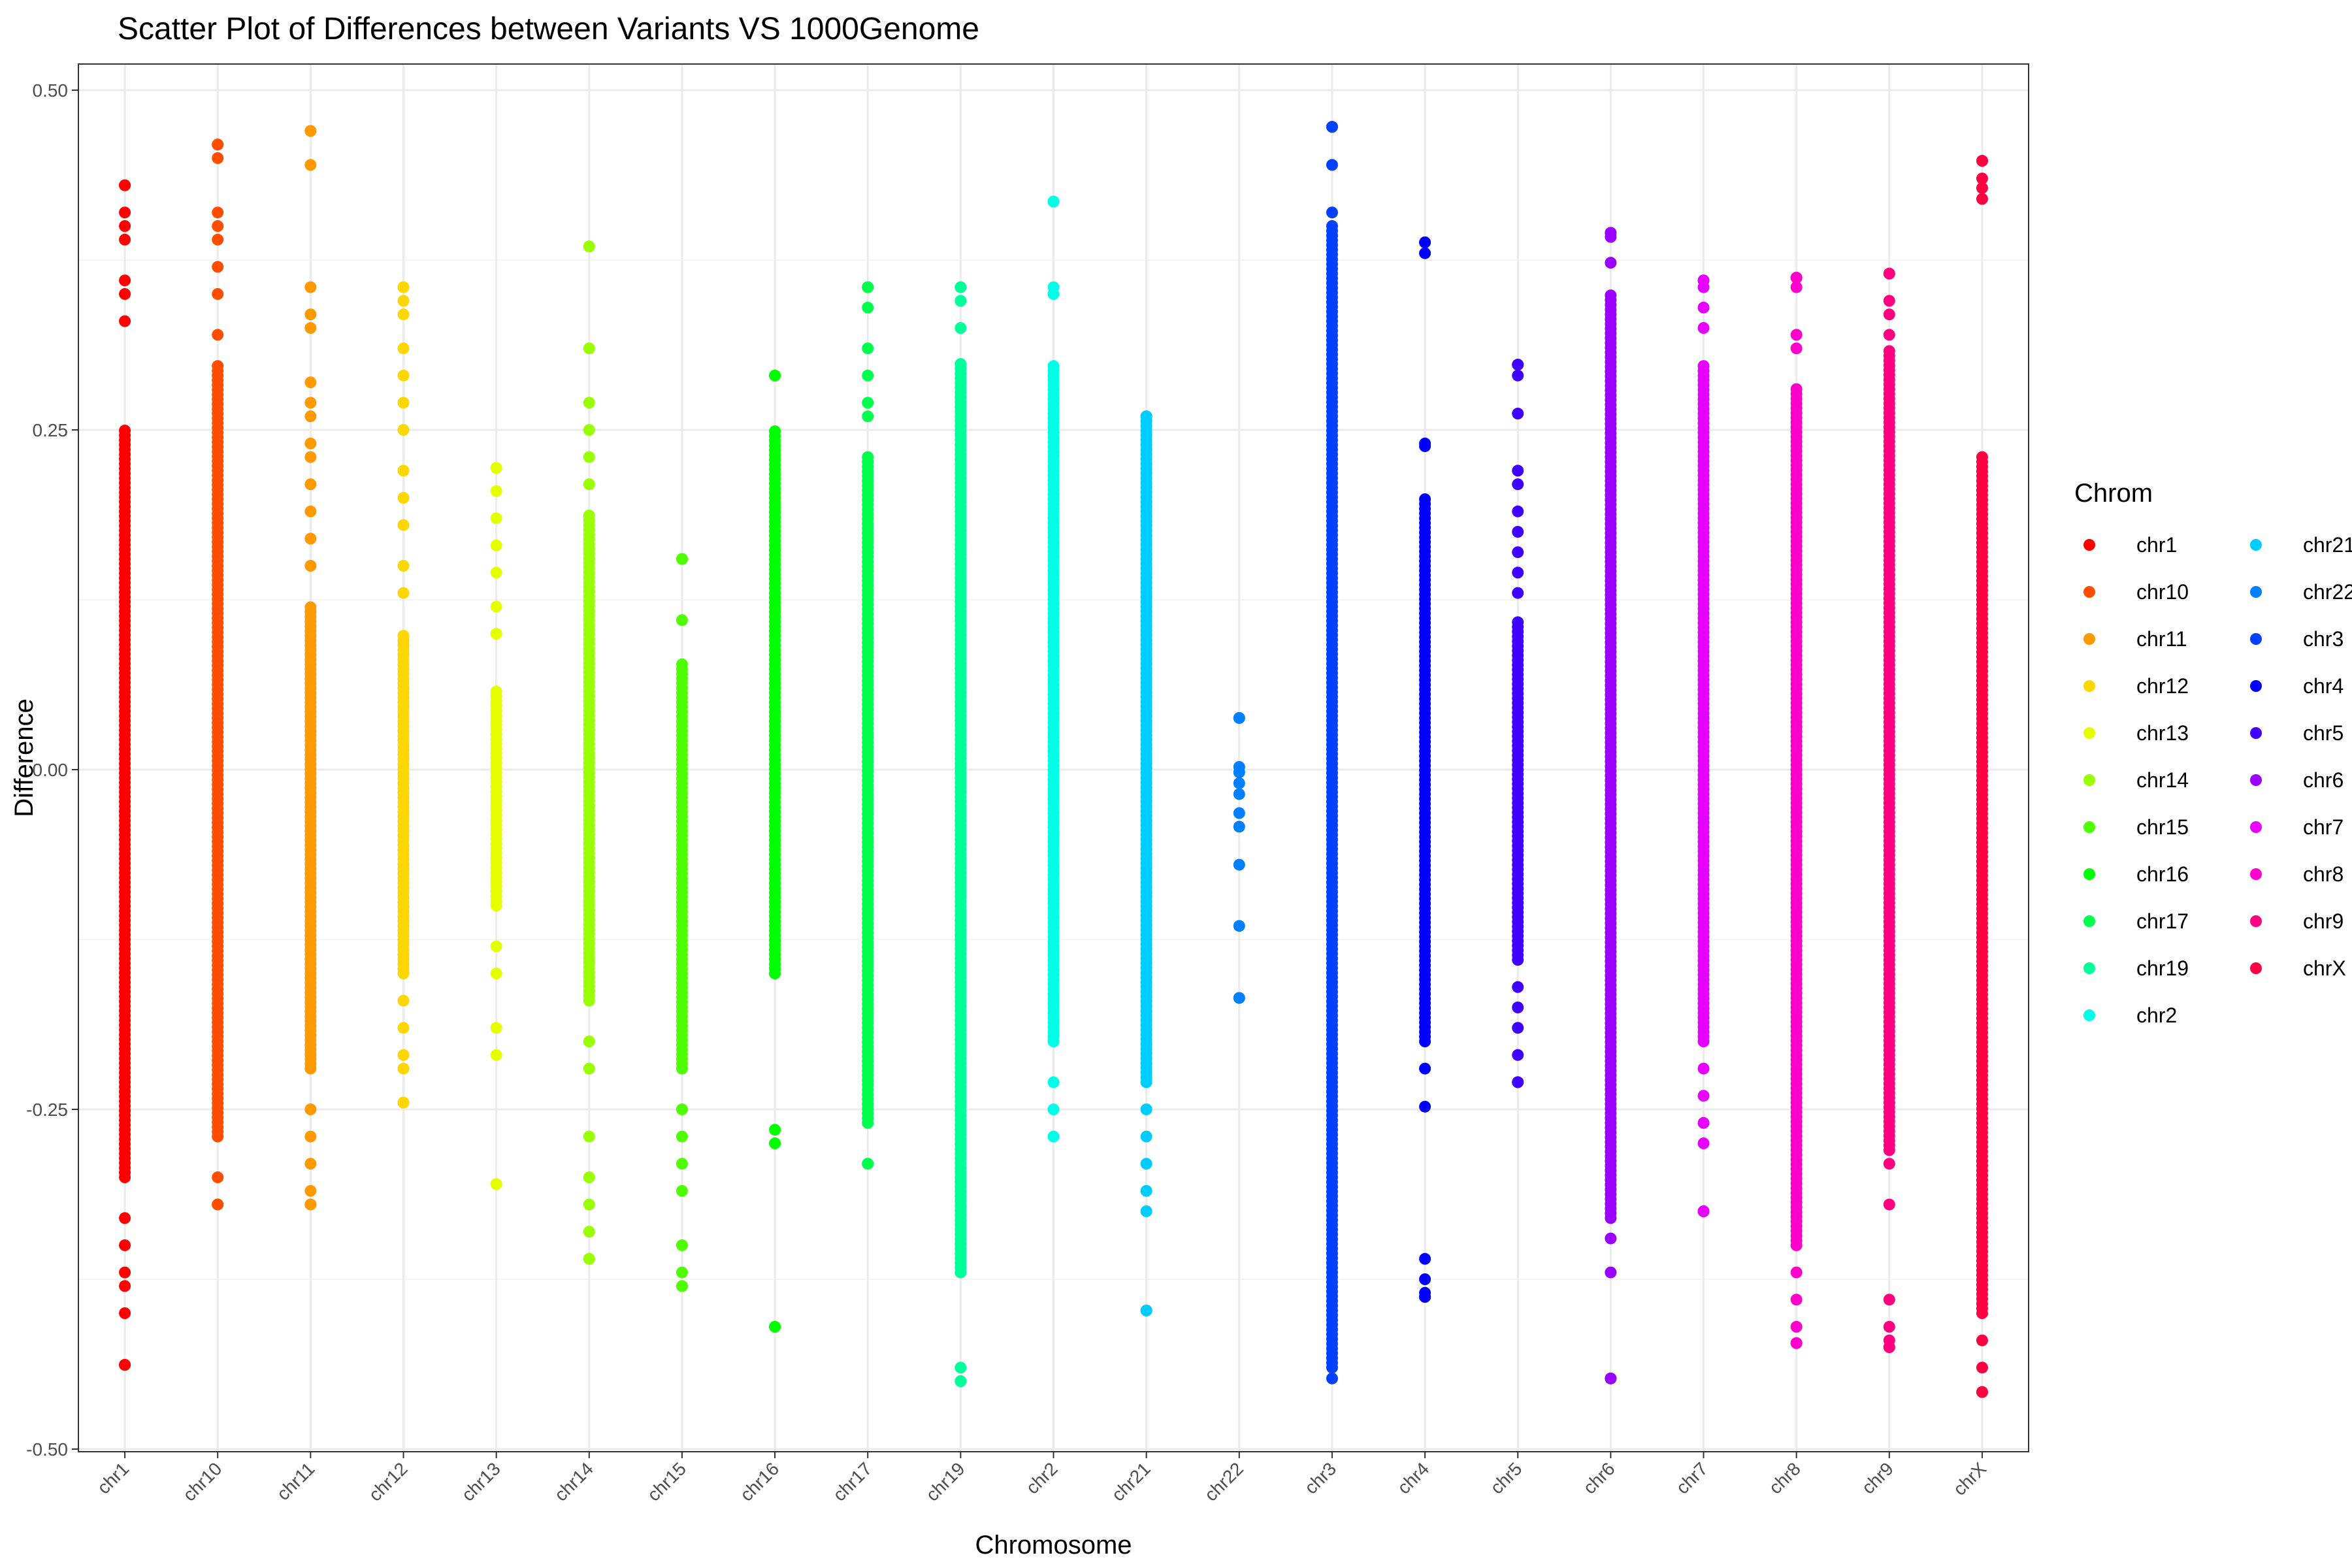 Image resolution: width=2352 pixels, height=1568 pixels. What do you see at coordinates (2156, 545) in the screenshot?
I see `legend-label: chr1` at bounding box center [2156, 545].